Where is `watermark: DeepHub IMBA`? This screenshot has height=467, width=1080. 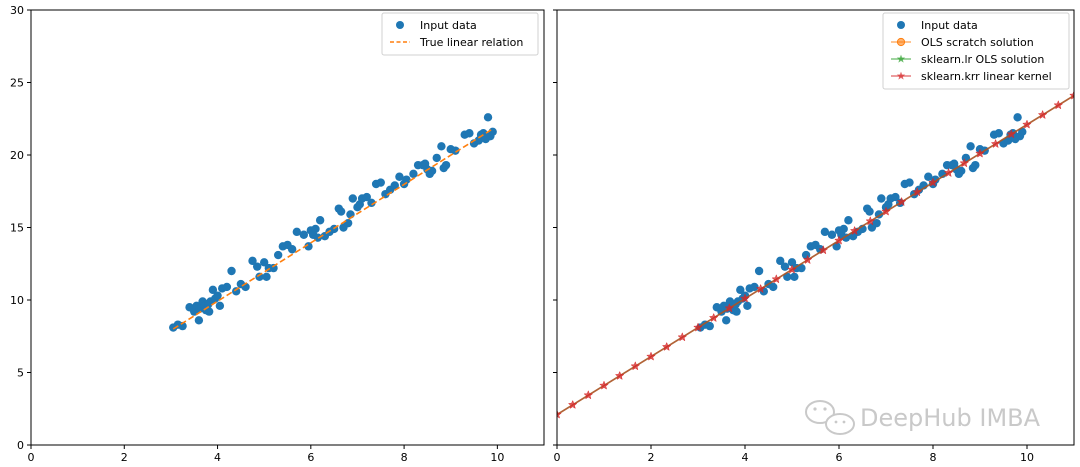
watermark: DeepHub IMBA is located at coordinates (923, 417).